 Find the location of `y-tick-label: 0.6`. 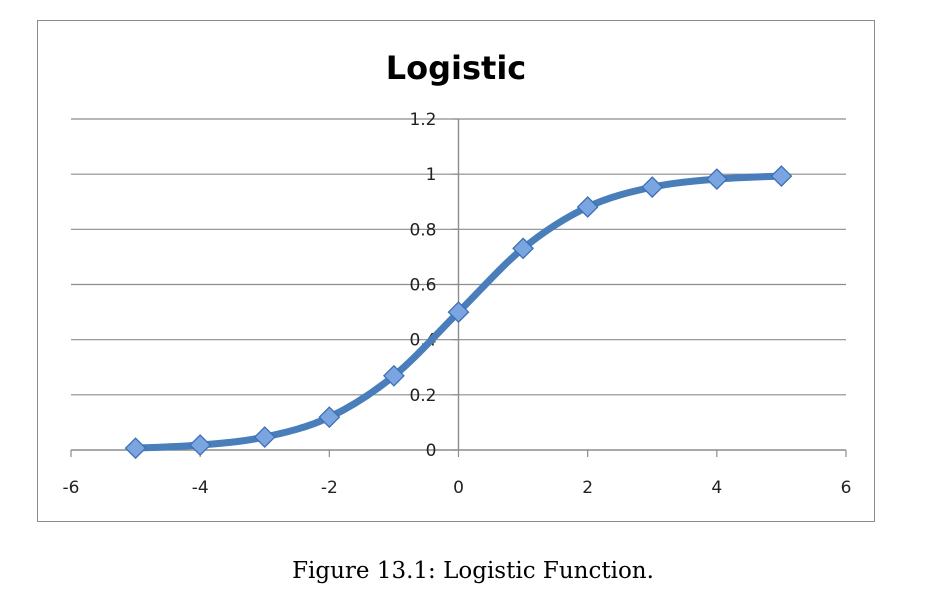

y-tick-label: 0.6 is located at coordinates (422, 286).